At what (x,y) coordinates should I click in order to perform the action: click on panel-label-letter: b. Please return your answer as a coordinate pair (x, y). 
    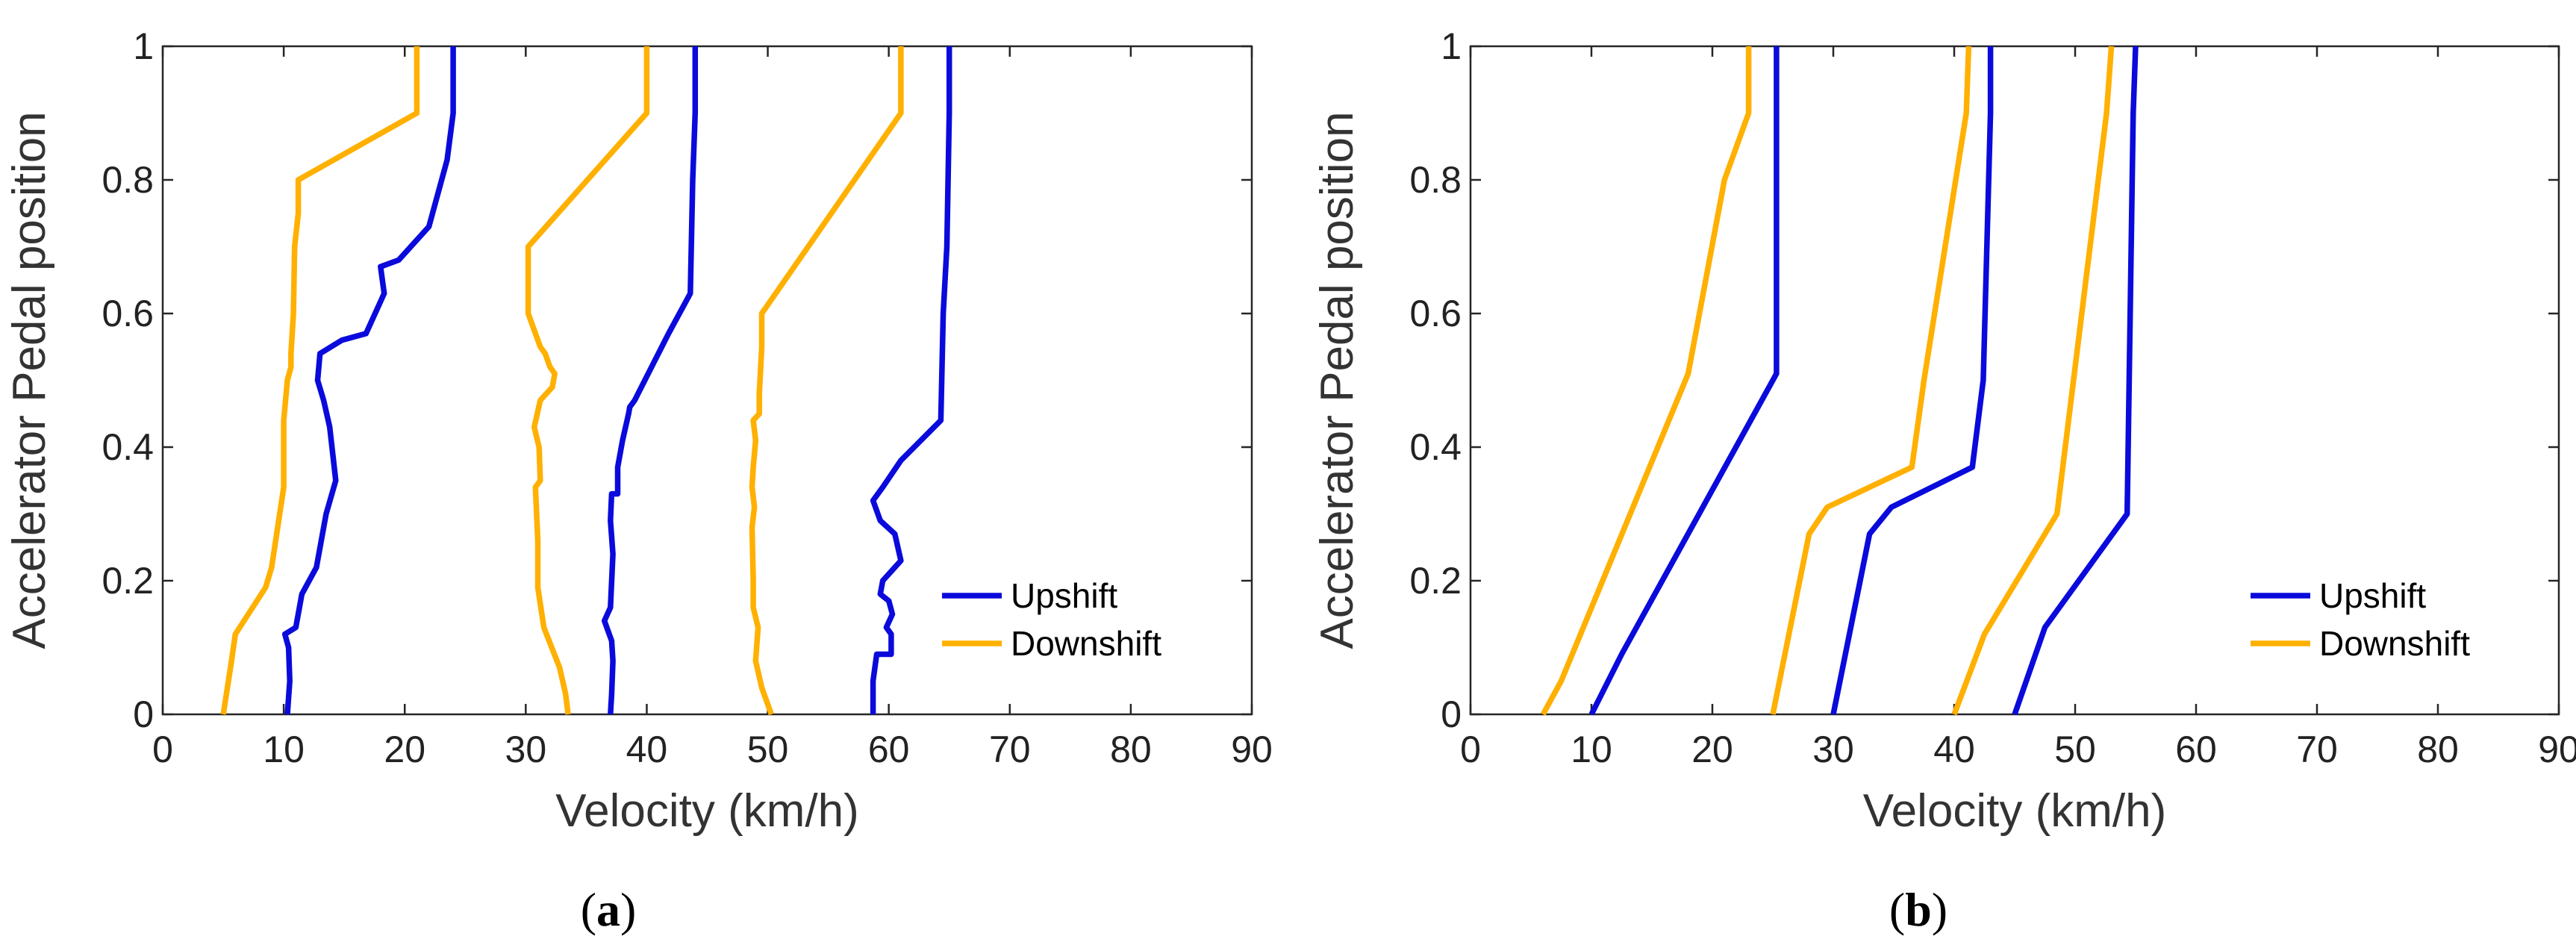
    Looking at the image, I should click on (1918, 909).